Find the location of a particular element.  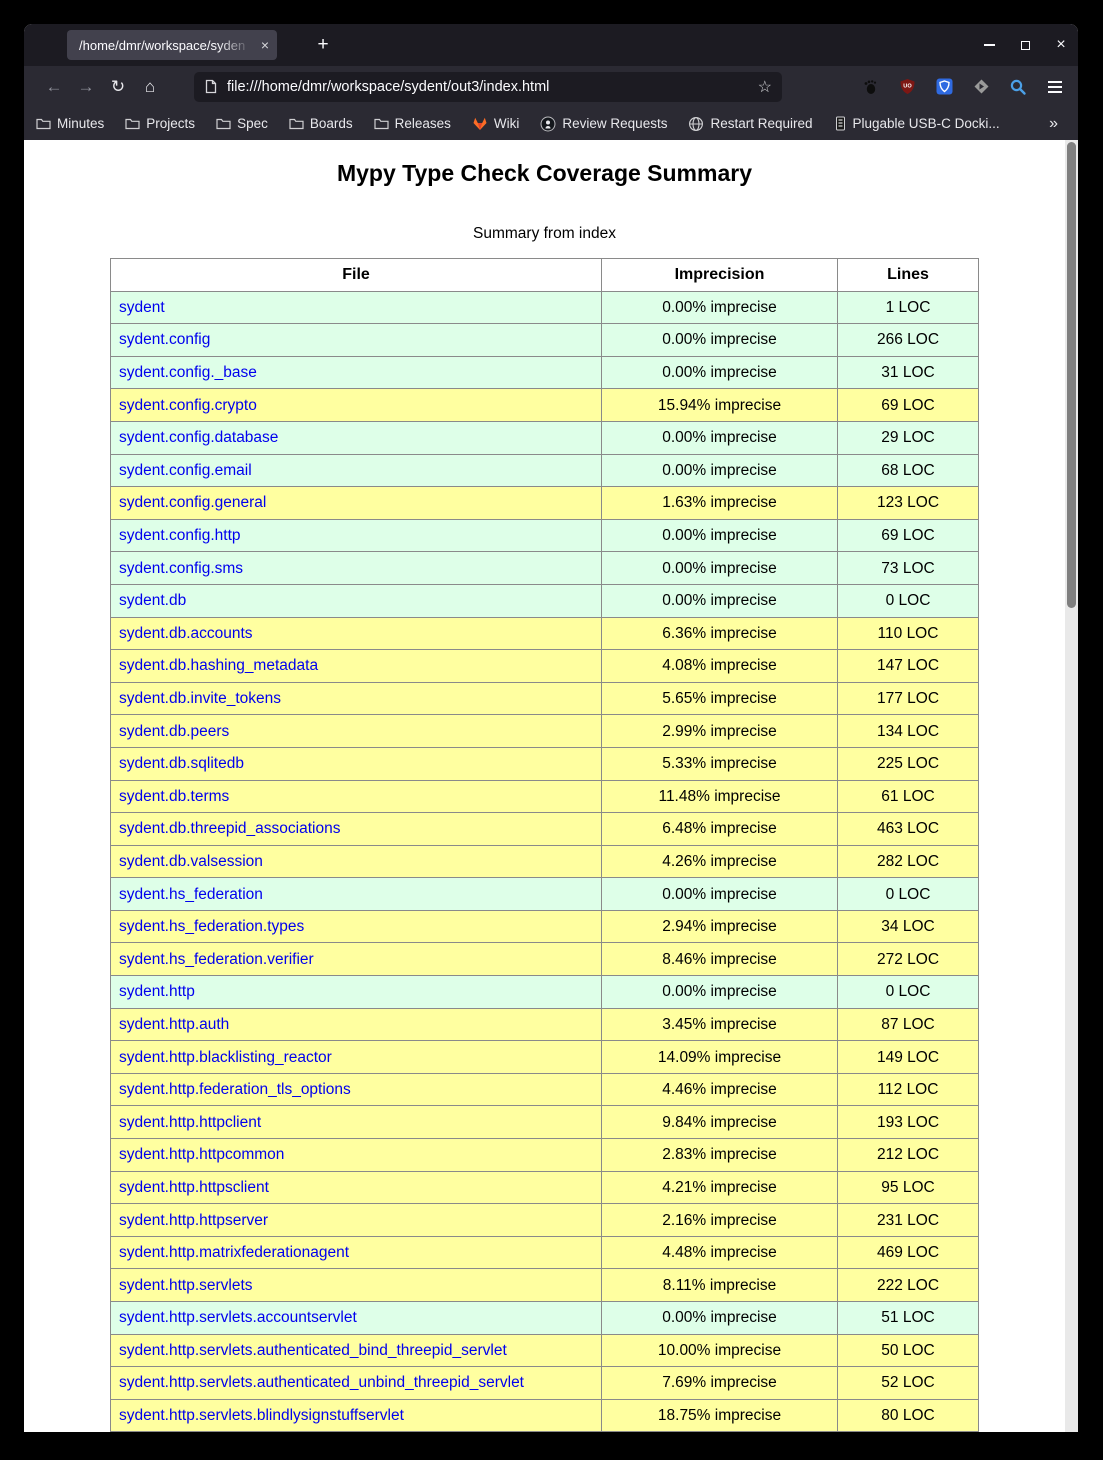

file-link: sydent.config.http is located at coordinates (180, 536).